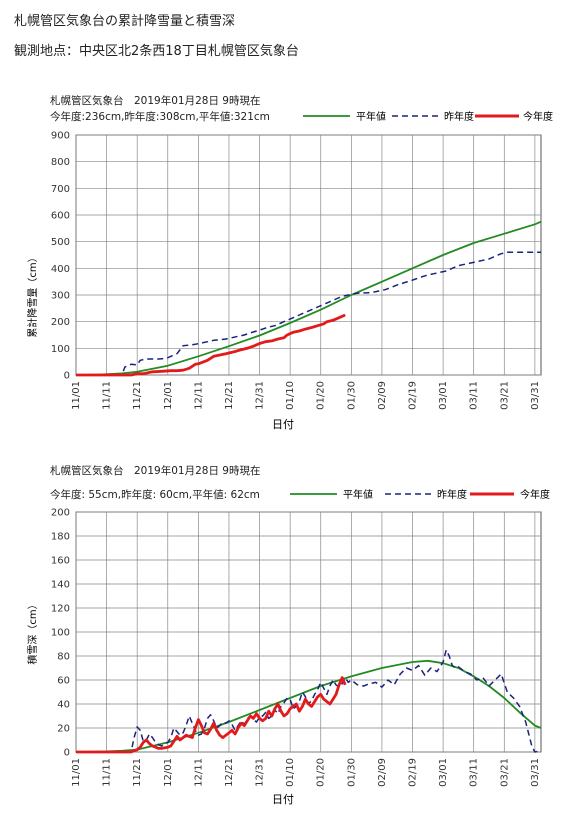 The image size is (580, 825). What do you see at coordinates (125, 21) in the screenshot?
I see `page-title: 札幌管区気象台の累計降雪量と積雪深` at bounding box center [125, 21].